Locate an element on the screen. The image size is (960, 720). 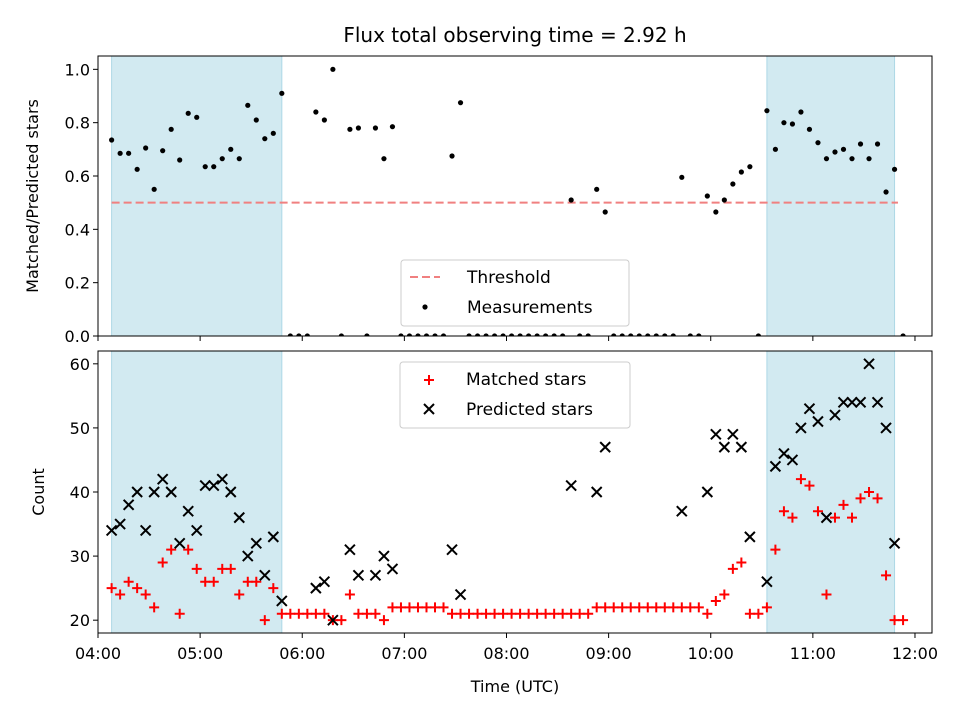
legend-box is located at coordinates (515, 395).